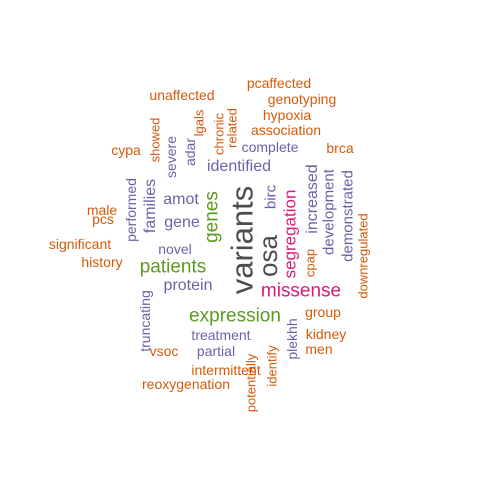  I want to click on word-genotyping: genotyping, so click(302, 99).